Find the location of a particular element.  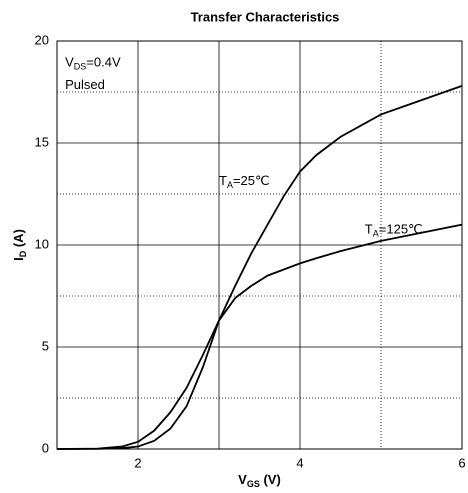

x-tick-label: 4 is located at coordinates (299, 462).